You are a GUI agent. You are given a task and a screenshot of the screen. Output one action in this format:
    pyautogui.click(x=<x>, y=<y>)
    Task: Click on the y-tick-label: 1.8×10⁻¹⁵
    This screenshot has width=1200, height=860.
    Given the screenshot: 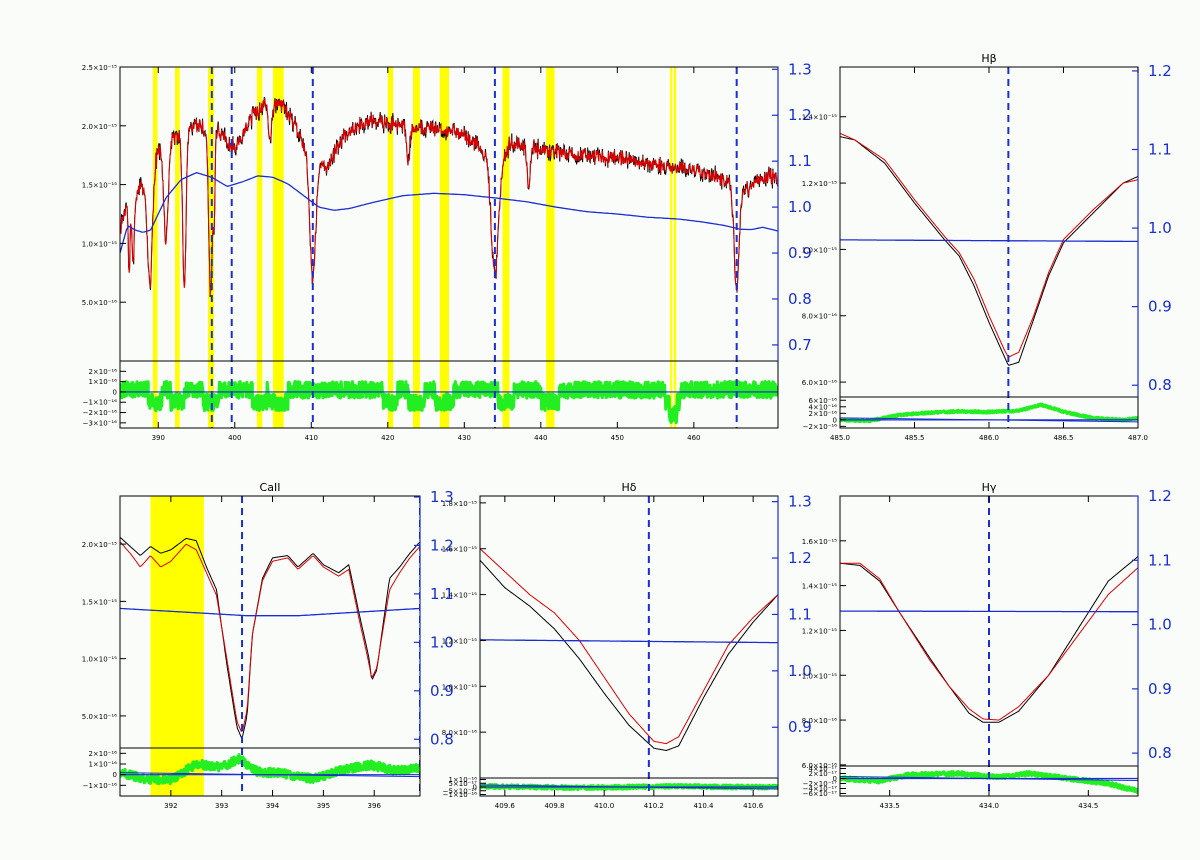 What is the action you would take?
    pyautogui.click(x=459, y=504)
    